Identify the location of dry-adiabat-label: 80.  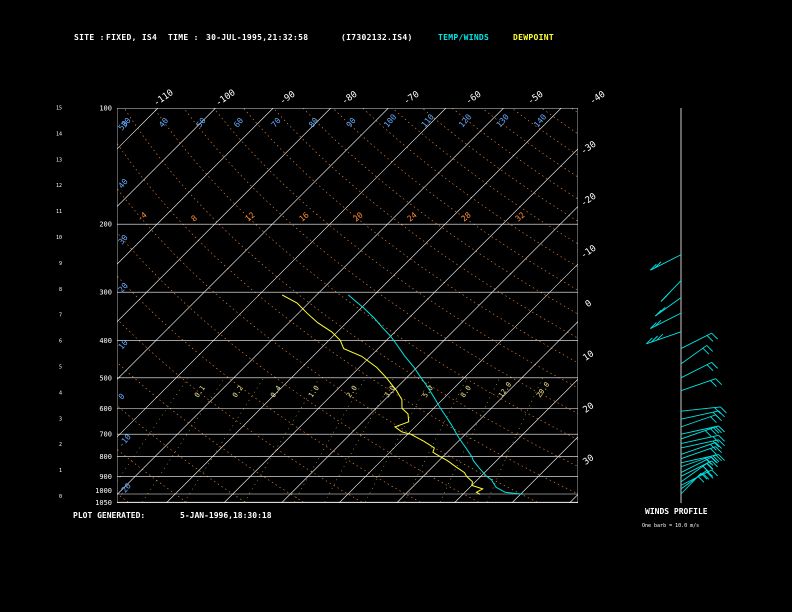
(313, 122).